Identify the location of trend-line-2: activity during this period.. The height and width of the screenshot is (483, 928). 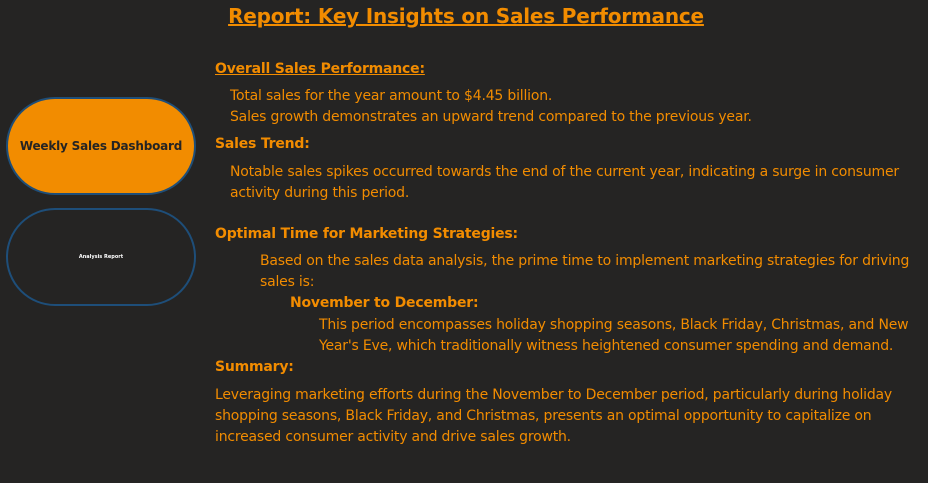
(320, 193).